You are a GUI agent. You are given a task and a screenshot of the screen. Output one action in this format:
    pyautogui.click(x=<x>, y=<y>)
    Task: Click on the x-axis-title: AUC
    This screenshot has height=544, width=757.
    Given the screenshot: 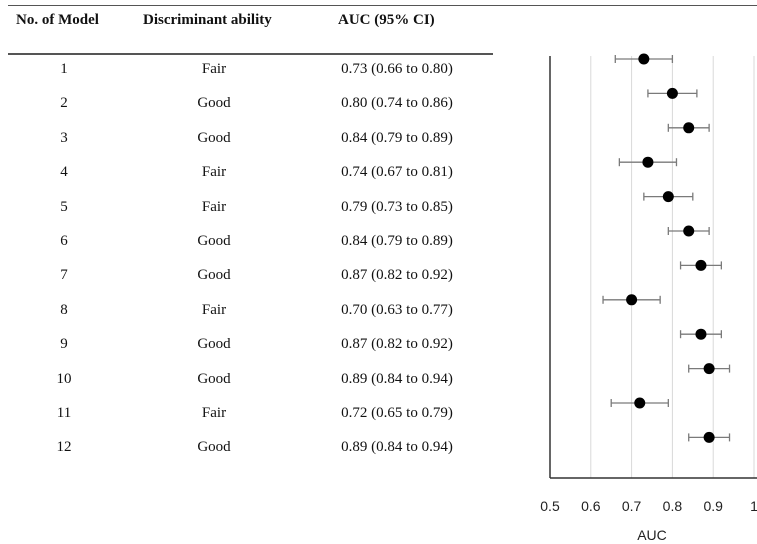 What is the action you would take?
    pyautogui.click(x=652, y=535)
    